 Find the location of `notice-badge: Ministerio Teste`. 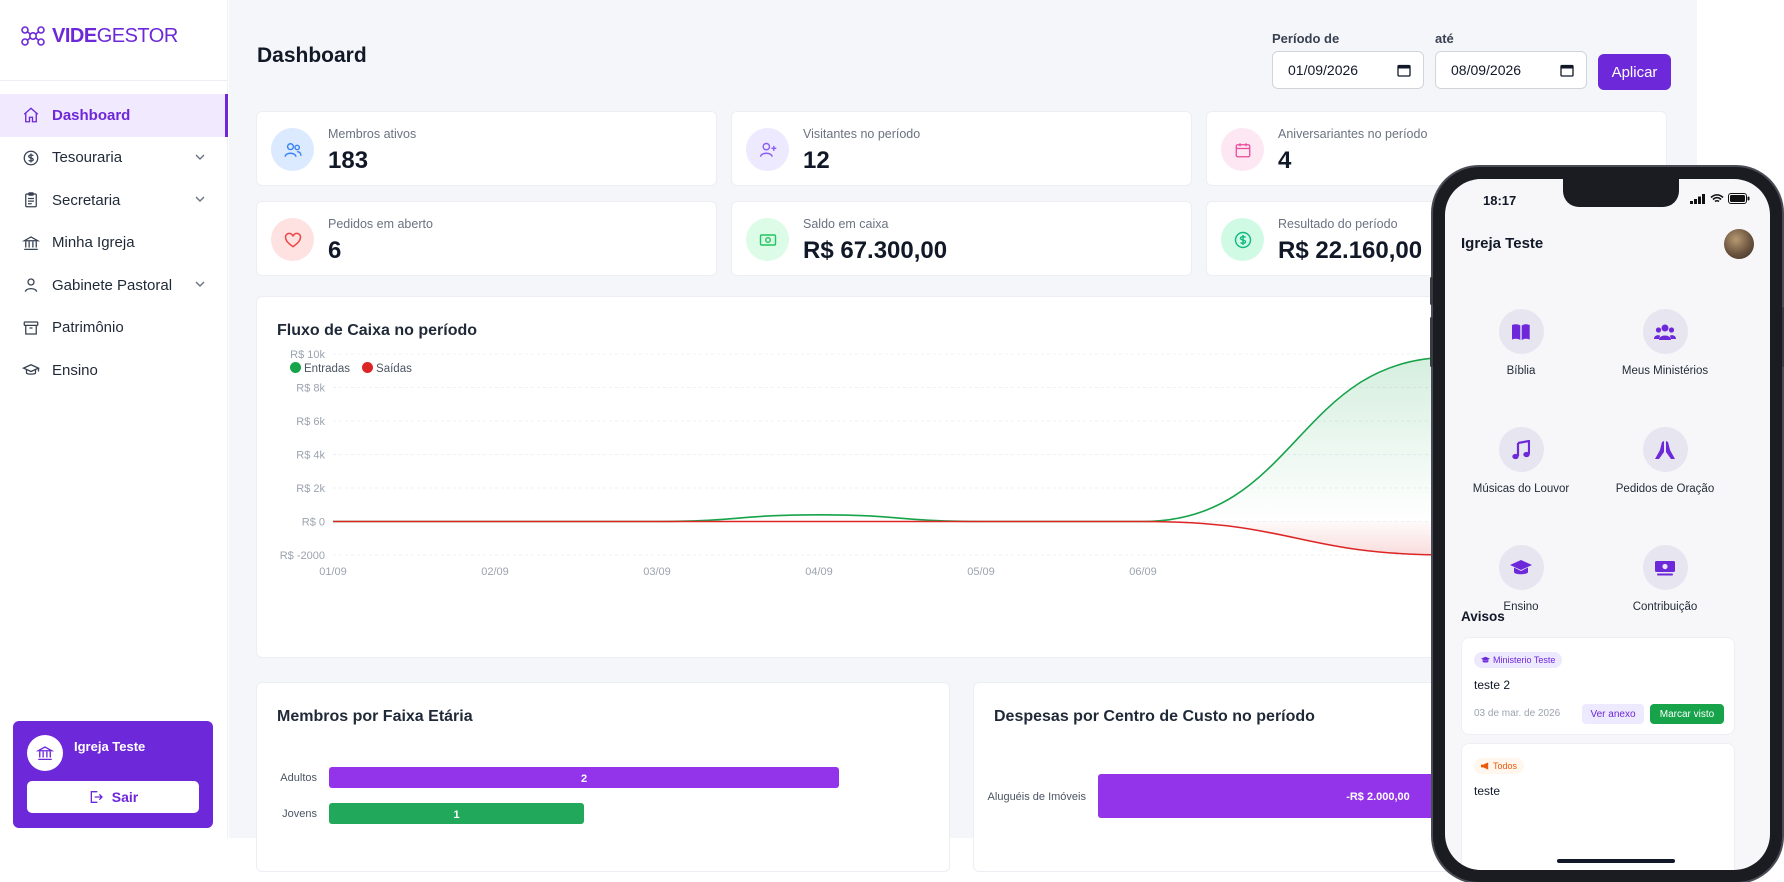

notice-badge: Ministerio Teste is located at coordinates (1518, 660).